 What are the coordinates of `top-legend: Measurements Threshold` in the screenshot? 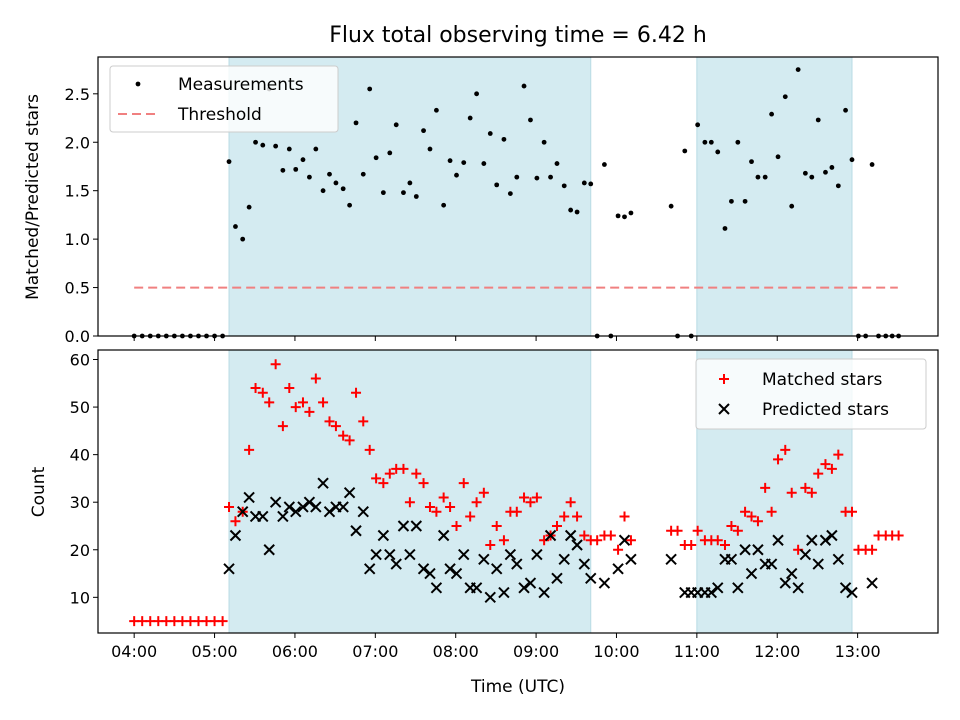 It's located at (224, 99).